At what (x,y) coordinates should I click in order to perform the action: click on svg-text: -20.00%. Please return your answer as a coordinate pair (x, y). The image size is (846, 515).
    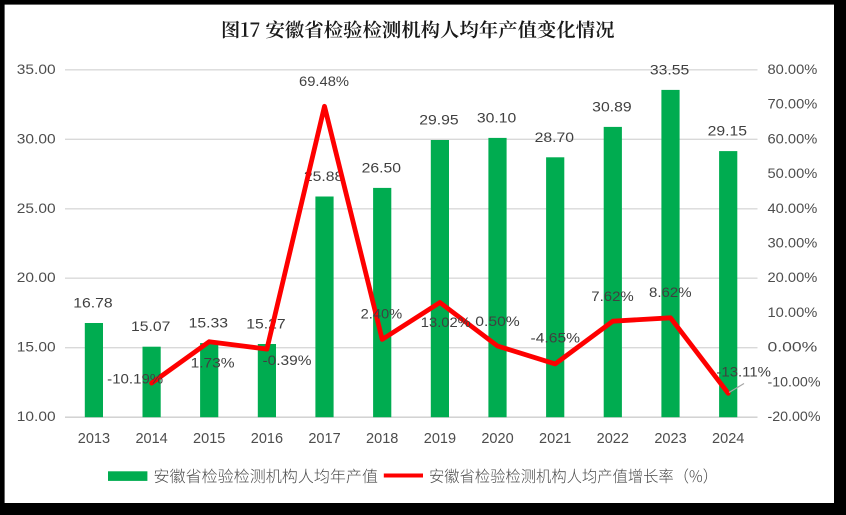
    Looking at the image, I should click on (794, 416).